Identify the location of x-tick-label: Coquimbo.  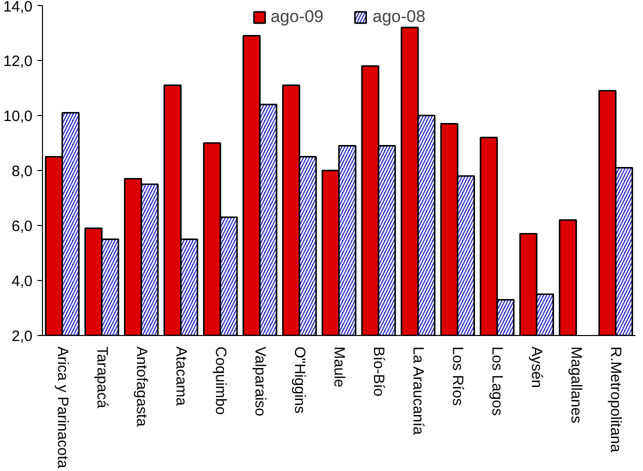
(220, 380).